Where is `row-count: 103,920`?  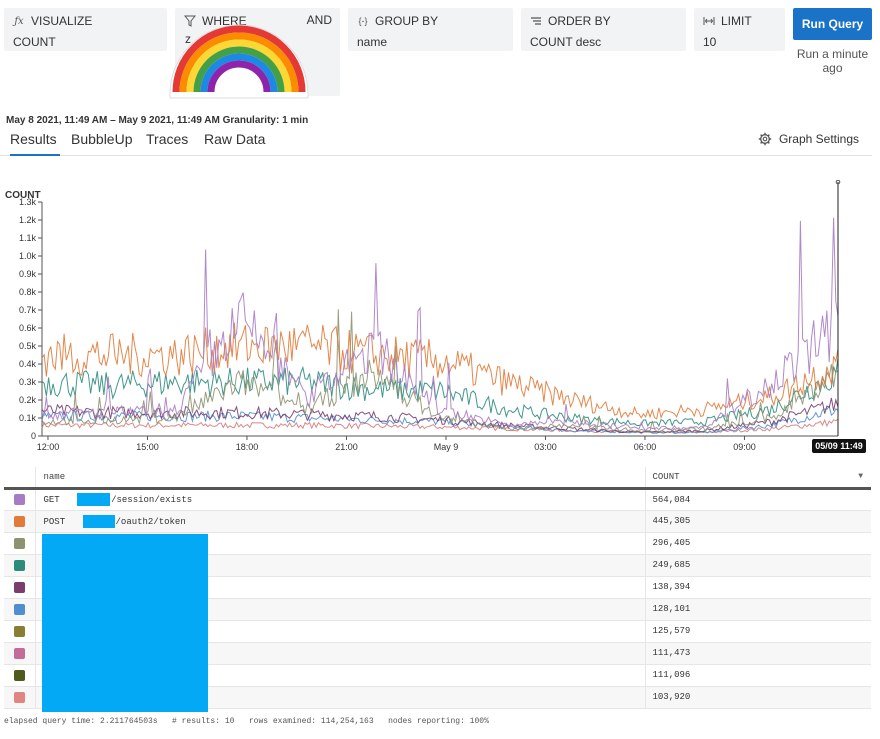
row-count: 103,920 is located at coordinates (758, 697).